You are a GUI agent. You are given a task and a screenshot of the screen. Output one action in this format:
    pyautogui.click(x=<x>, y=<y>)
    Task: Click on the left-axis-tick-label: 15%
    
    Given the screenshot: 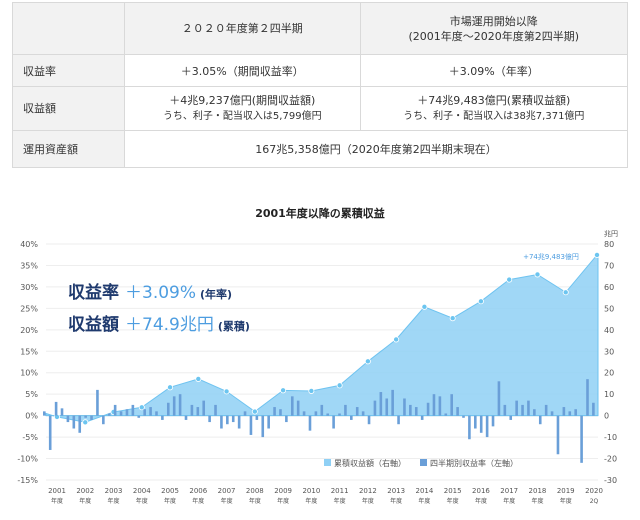 What is the action you would take?
    pyautogui.click(x=29, y=351)
    